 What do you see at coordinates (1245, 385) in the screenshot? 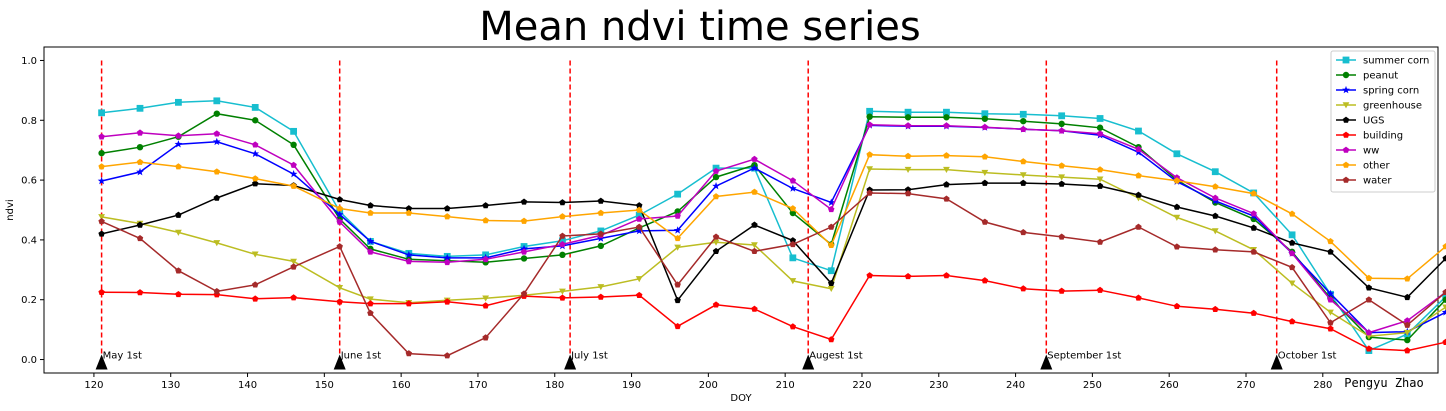
I see `x-tick-label: 270` at bounding box center [1245, 385].